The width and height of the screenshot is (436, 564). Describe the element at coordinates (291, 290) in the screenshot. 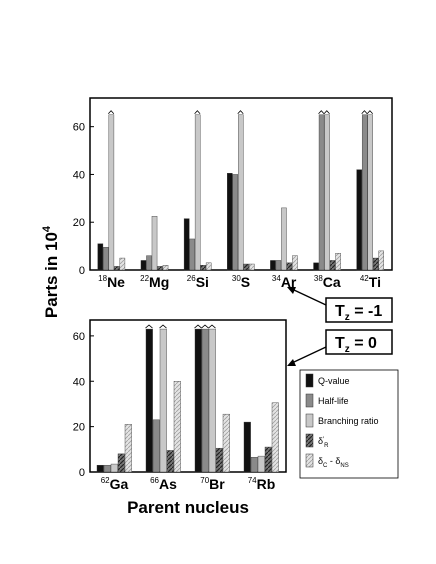

I see `tz-minus1-arrowhead` at that location.